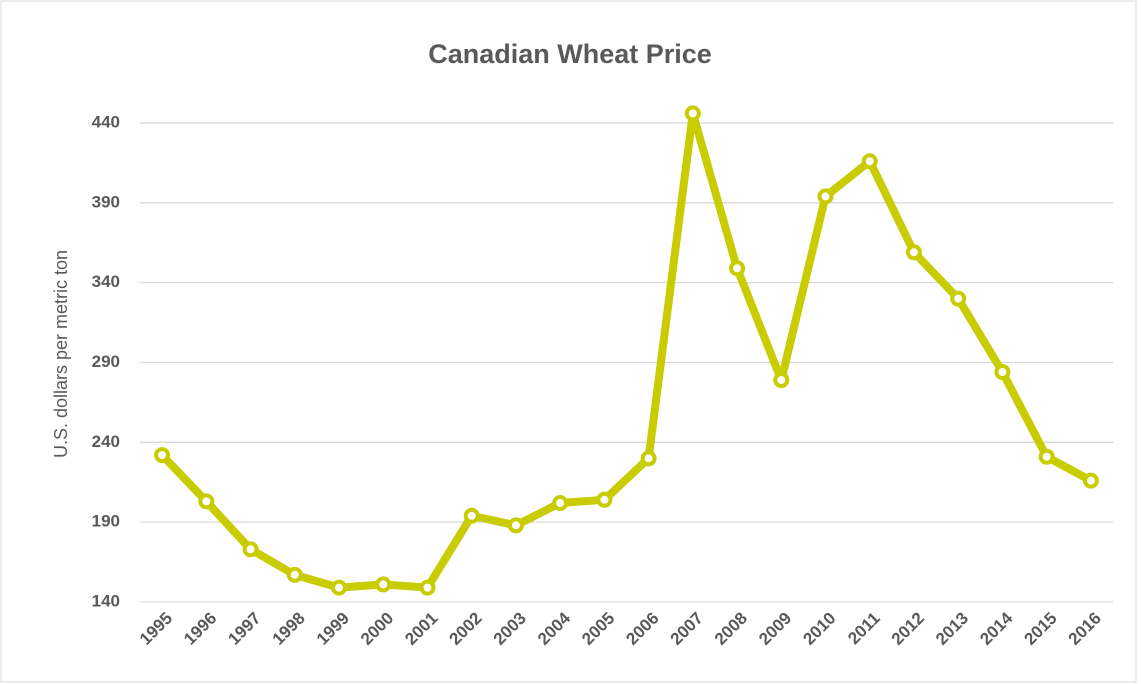 This screenshot has height=684, width=1141. I want to click on y-tick-label: 390, so click(106, 201).